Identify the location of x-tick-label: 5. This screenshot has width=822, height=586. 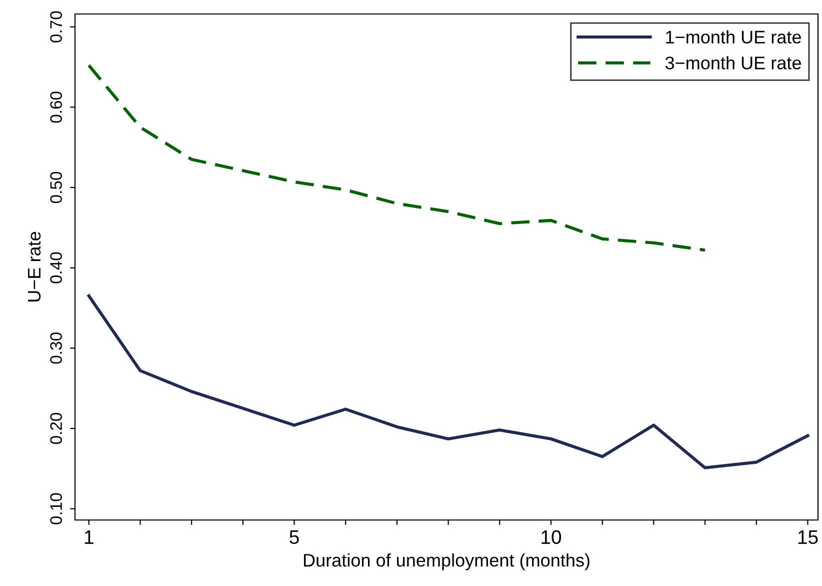
(294, 537).